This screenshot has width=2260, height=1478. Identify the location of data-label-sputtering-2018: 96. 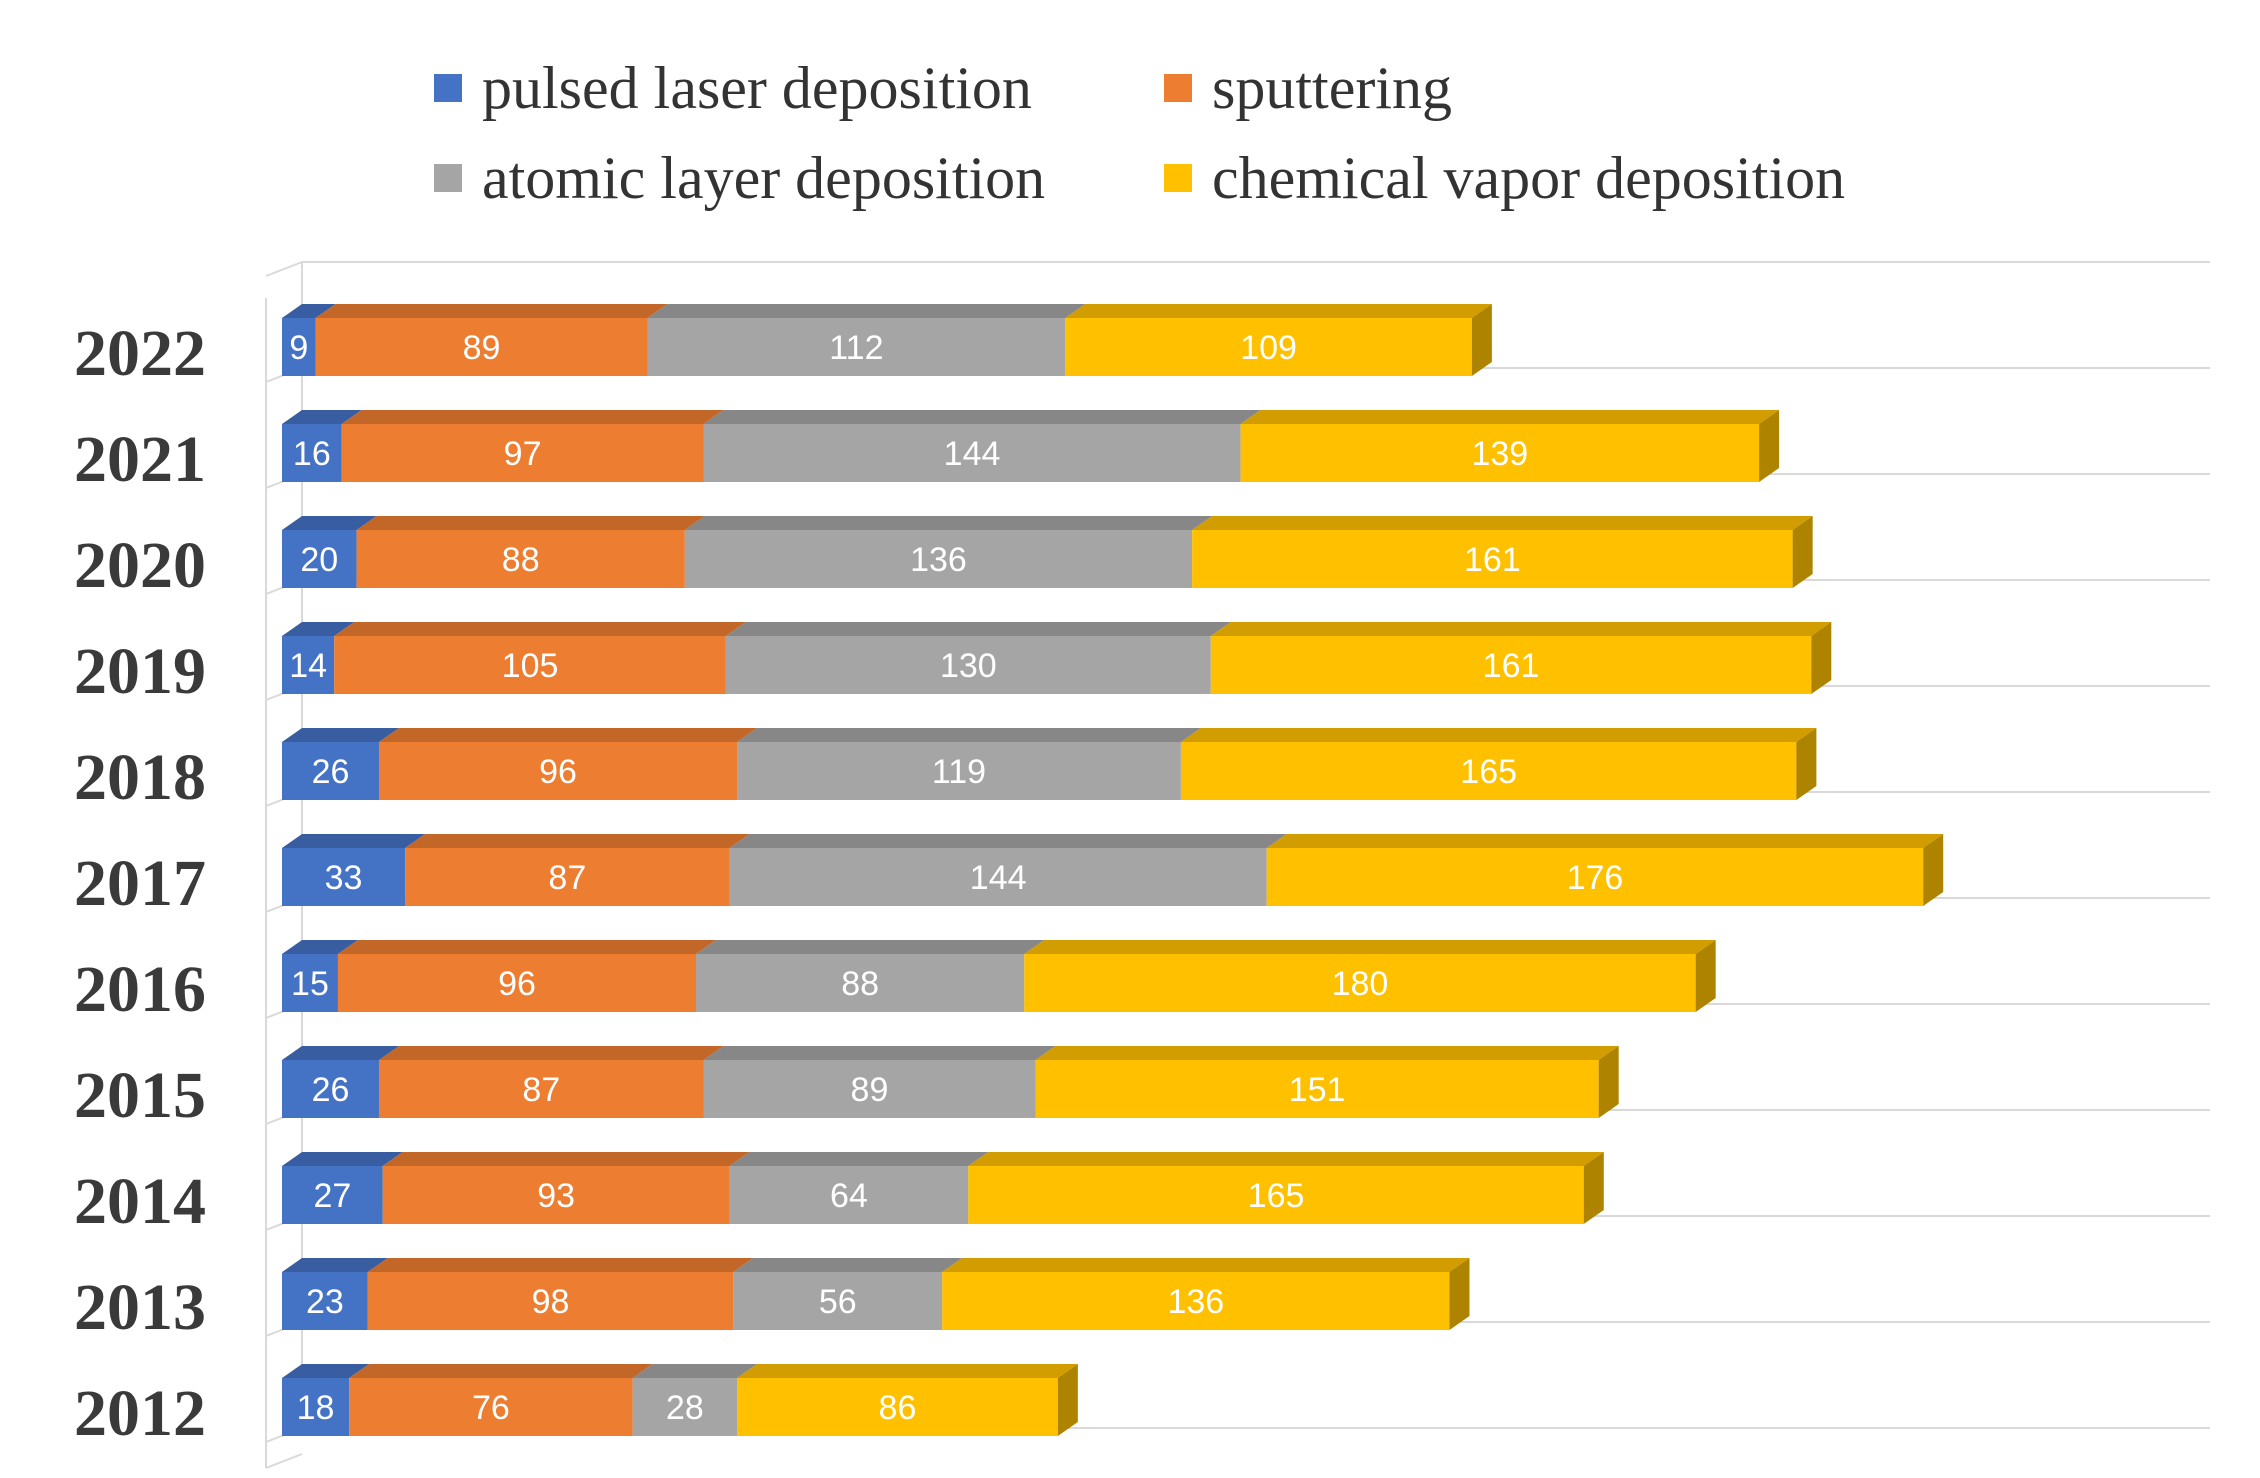
(558, 772).